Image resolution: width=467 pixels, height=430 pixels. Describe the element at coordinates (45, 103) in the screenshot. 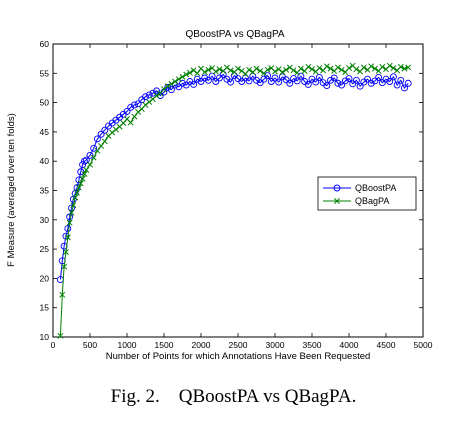

I see `y-tick-label: 50` at that location.